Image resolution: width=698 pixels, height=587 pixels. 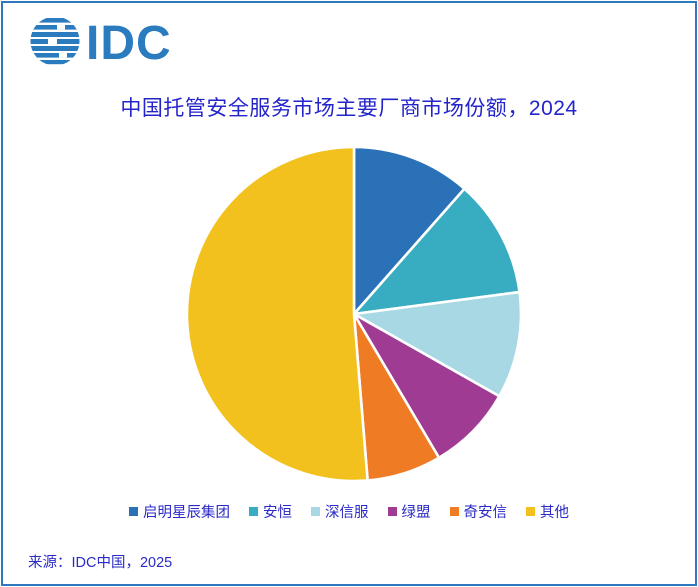 I want to click on idc-logo: IDC, so click(x=101, y=42).